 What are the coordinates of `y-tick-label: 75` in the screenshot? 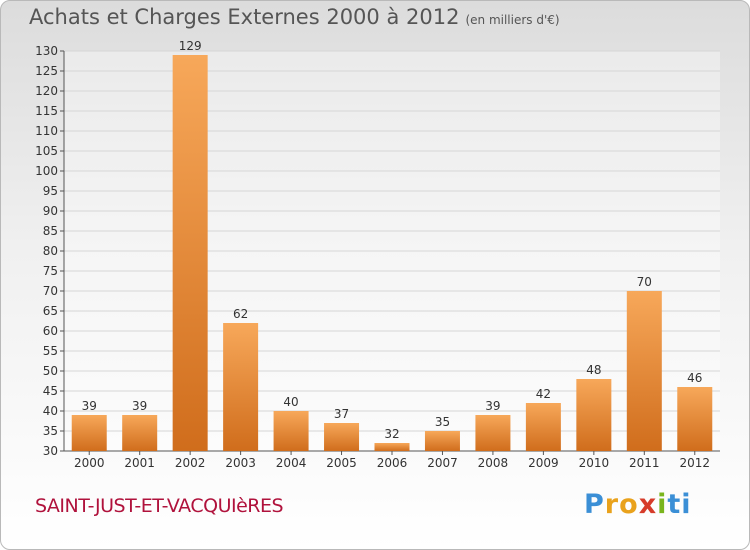 It's located at (50, 271).